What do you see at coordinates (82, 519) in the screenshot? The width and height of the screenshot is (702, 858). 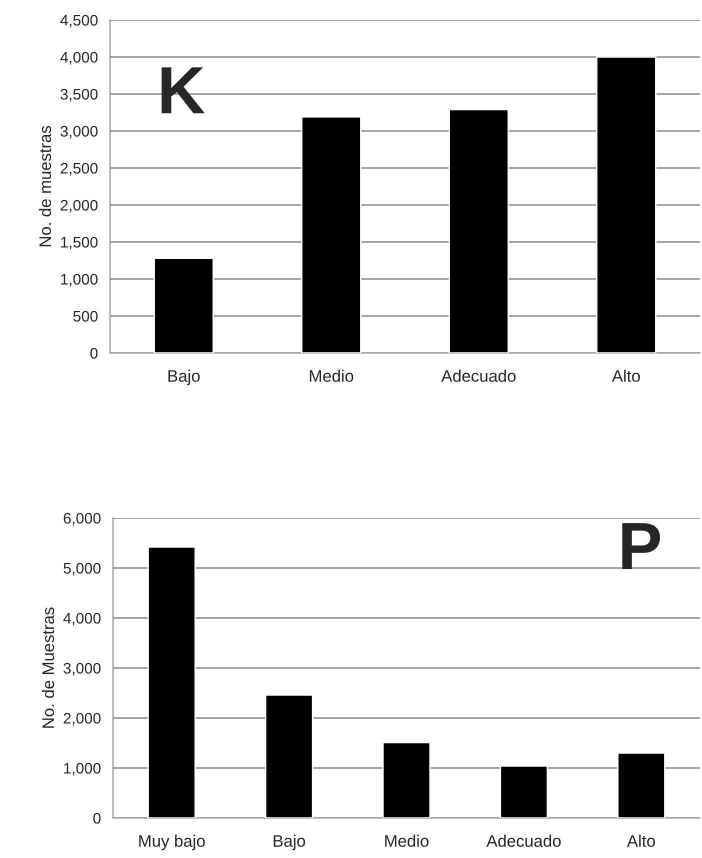 I see `y-tick-label: 6,000` at bounding box center [82, 519].